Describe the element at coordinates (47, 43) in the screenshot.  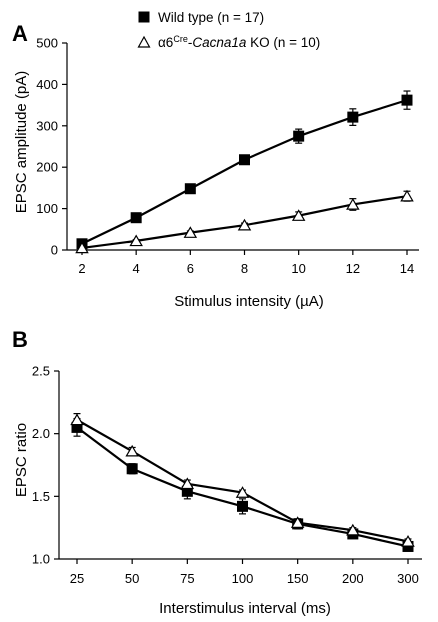
I see `panel-a-ytick-label: 500` at that location.